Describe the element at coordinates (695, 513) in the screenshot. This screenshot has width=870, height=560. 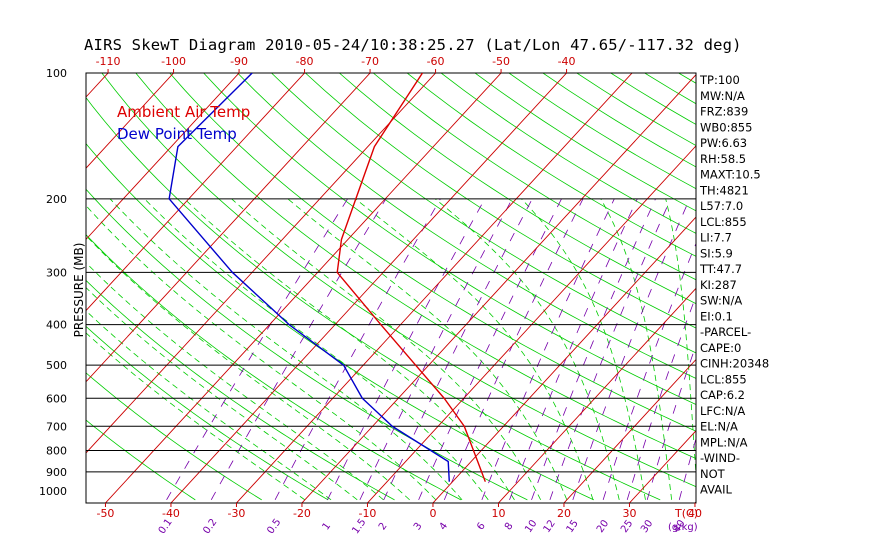
I see `bottom-temp-label: 40` at that location.